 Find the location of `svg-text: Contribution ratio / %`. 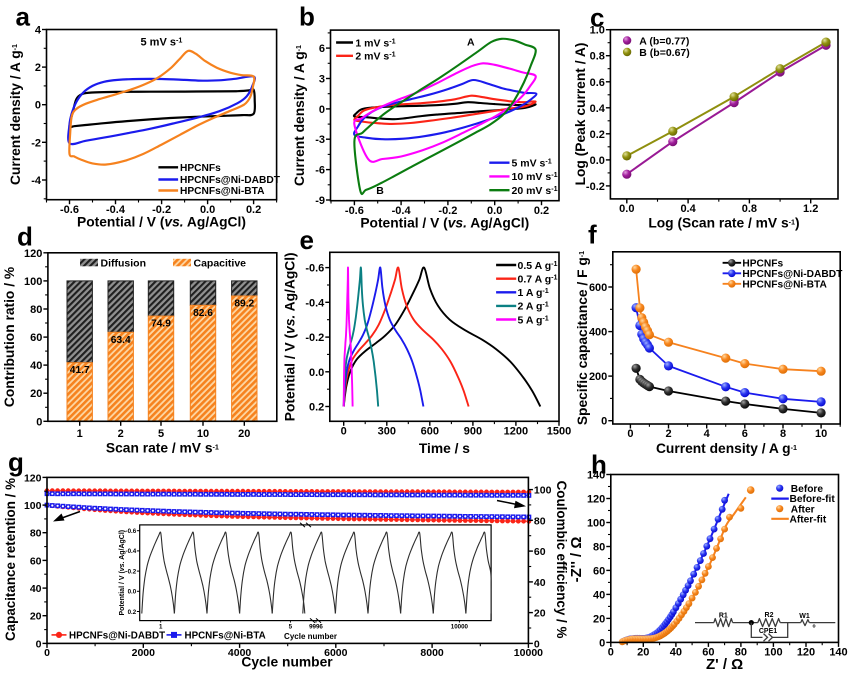

svg-text: Contribution ratio / % is located at coordinates (9, 337).